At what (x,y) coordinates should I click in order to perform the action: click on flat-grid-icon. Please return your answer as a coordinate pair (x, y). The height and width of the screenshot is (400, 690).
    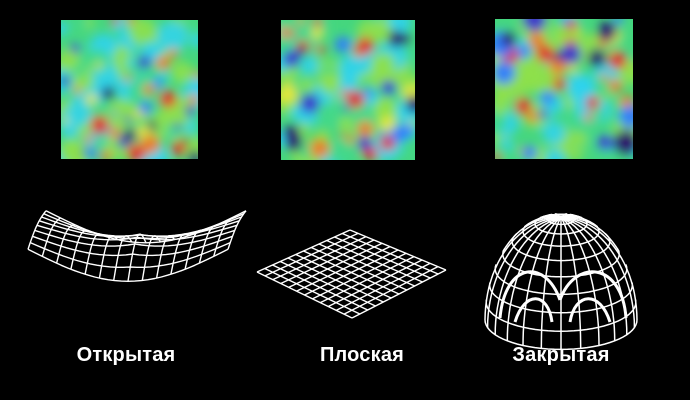
    Looking at the image, I should click on (351, 274).